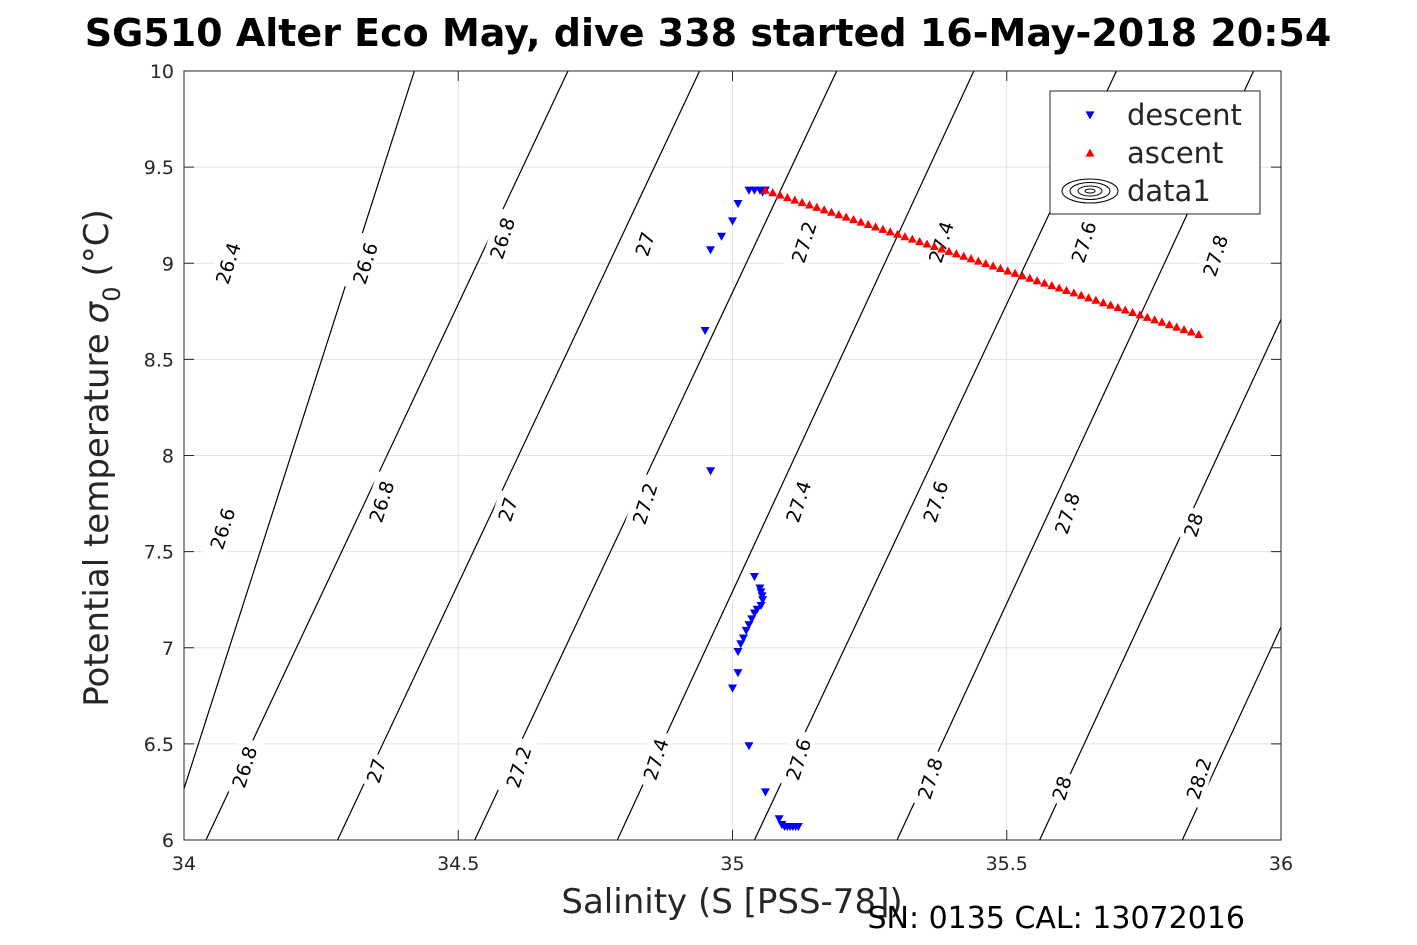 The width and height of the screenshot is (1417, 945). I want to click on legend-box, so click(1155, 152).